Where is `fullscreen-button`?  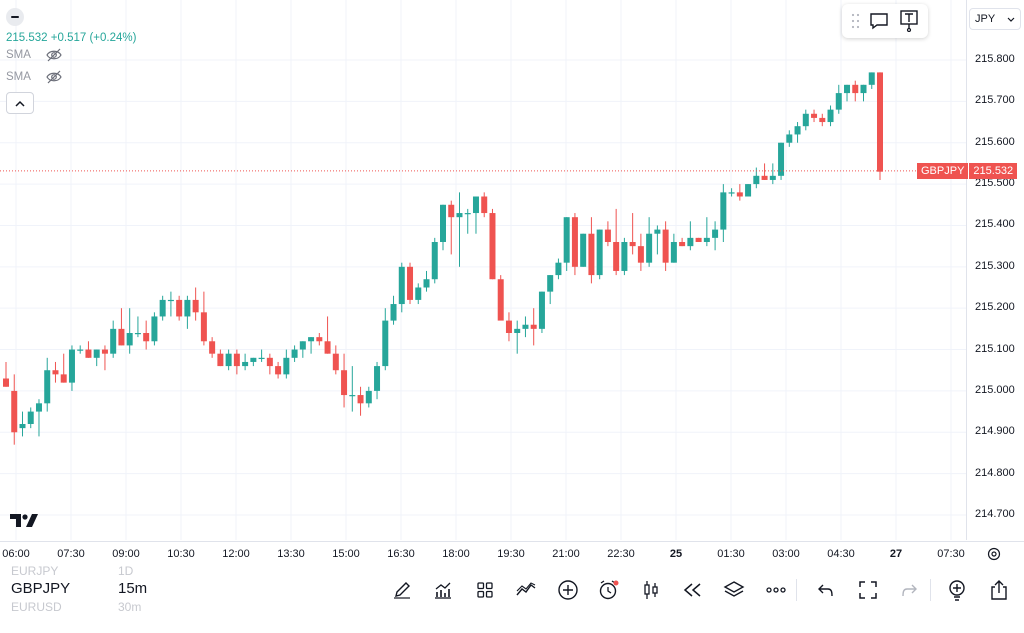
fullscreen-button is located at coordinates (868, 590).